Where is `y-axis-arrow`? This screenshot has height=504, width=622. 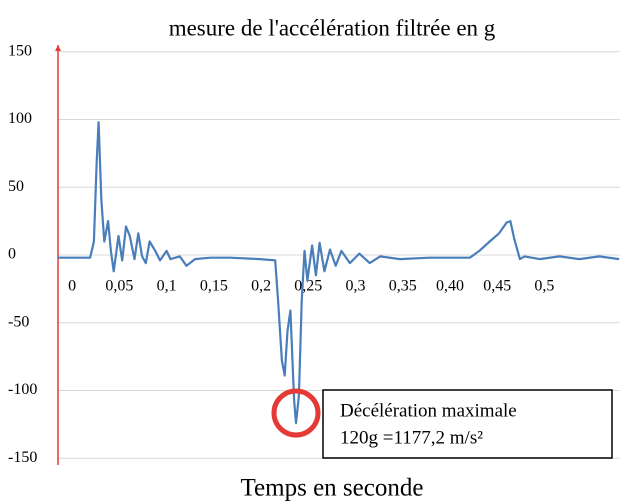 y-axis-arrow is located at coordinates (58, 48).